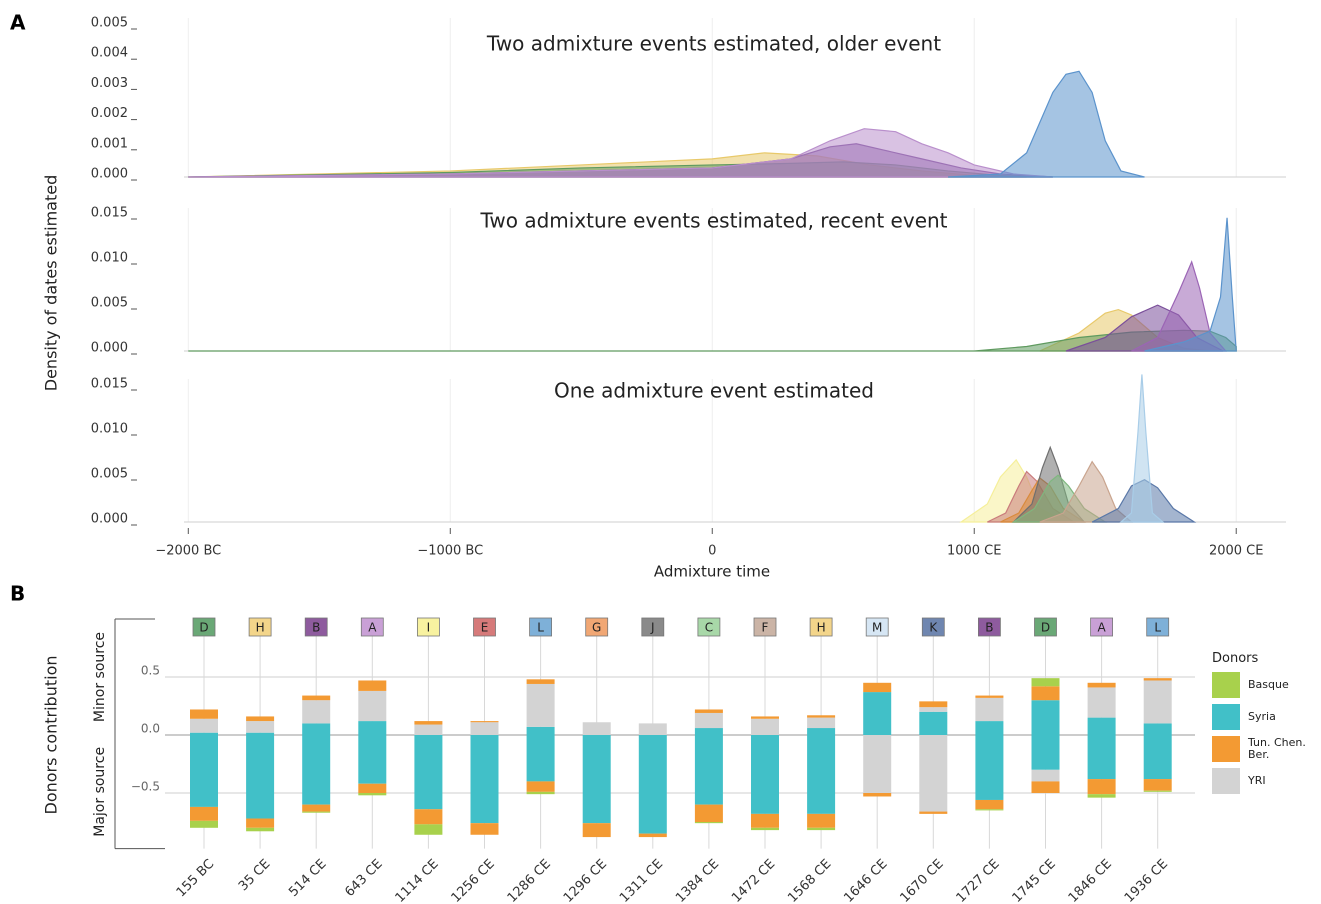 This screenshot has height=904, width=1321. I want to click on y-tick-label: 0.004, so click(109, 53).